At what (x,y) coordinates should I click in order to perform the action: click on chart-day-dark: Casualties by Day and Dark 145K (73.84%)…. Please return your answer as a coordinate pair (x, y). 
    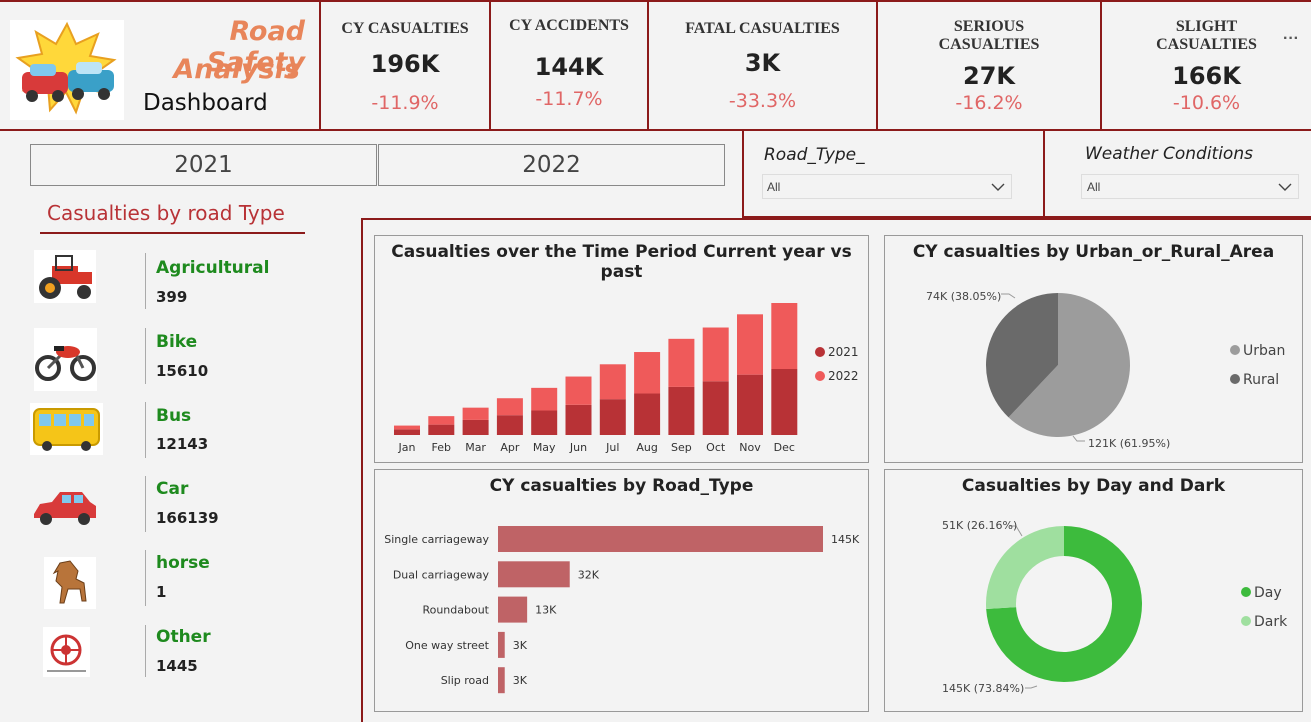
    Looking at the image, I should click on (1093, 590).